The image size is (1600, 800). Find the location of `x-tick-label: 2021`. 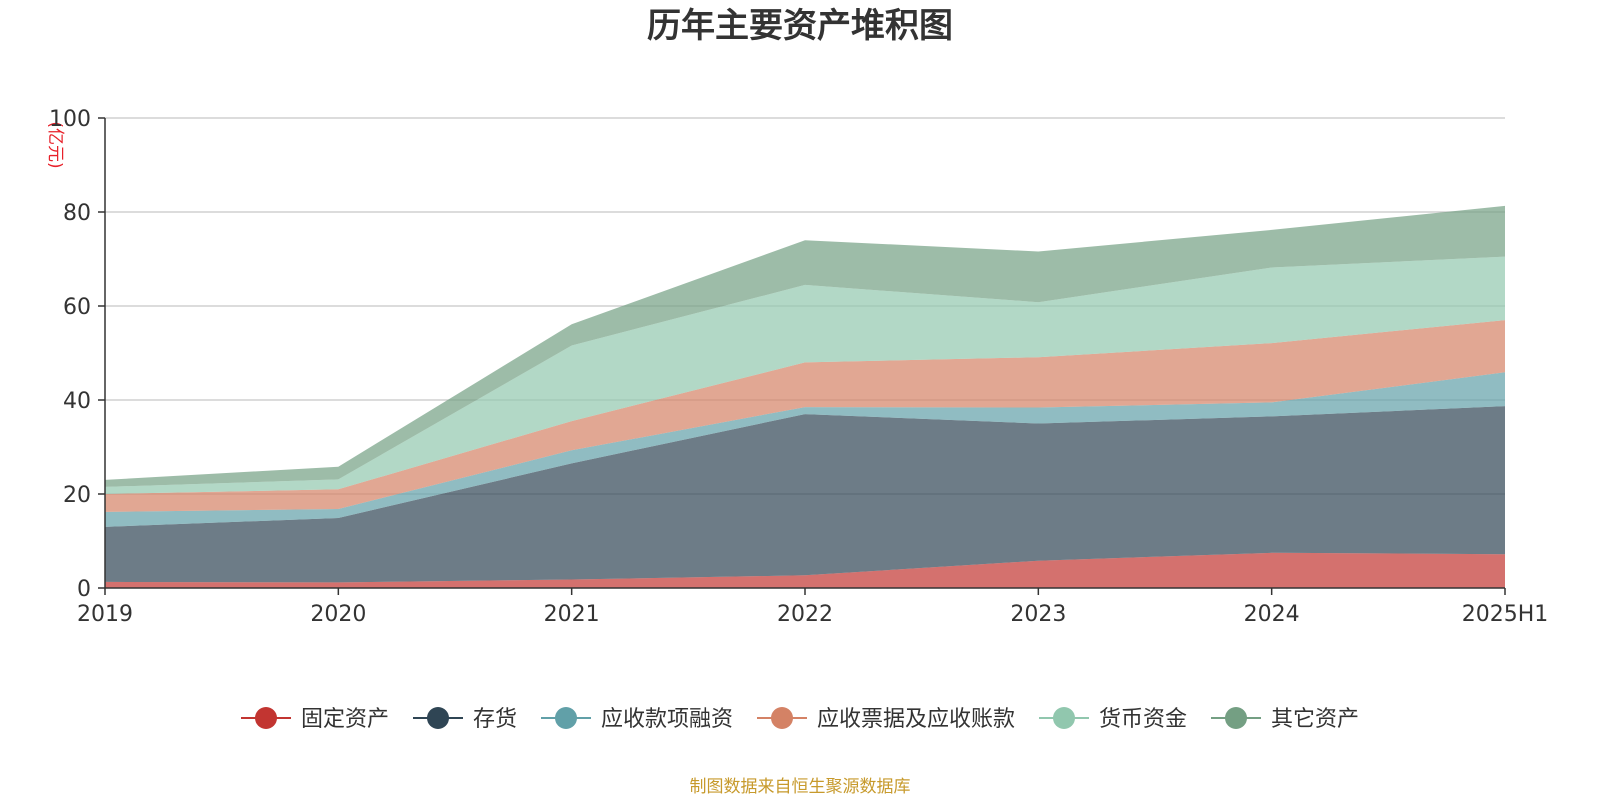

x-tick-label: 2021 is located at coordinates (572, 614).